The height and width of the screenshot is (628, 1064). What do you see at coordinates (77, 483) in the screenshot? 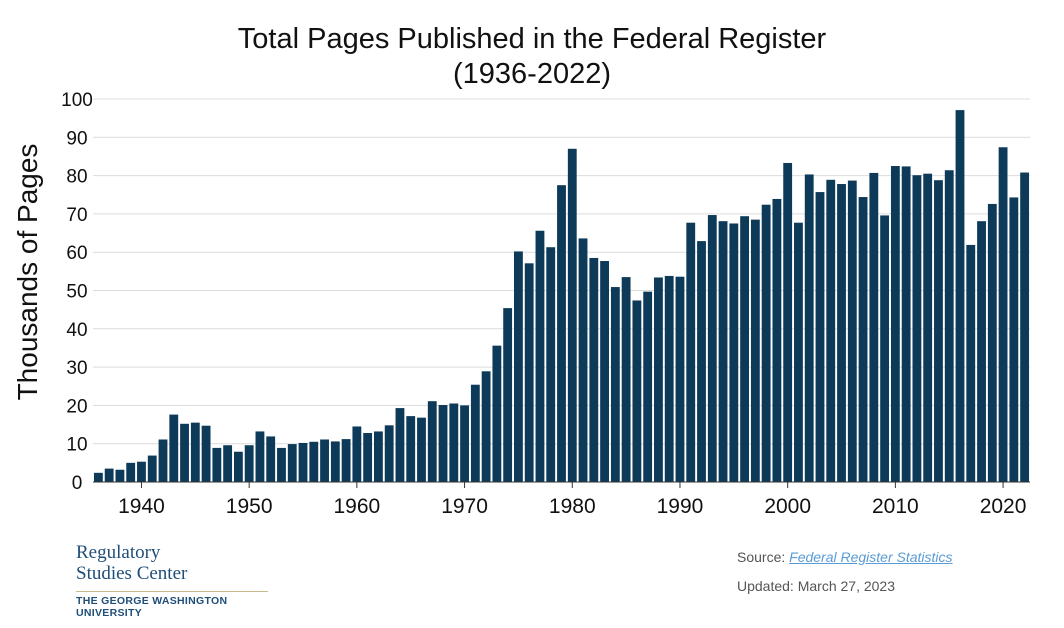
I see `y-tick-label: 0` at bounding box center [77, 483].